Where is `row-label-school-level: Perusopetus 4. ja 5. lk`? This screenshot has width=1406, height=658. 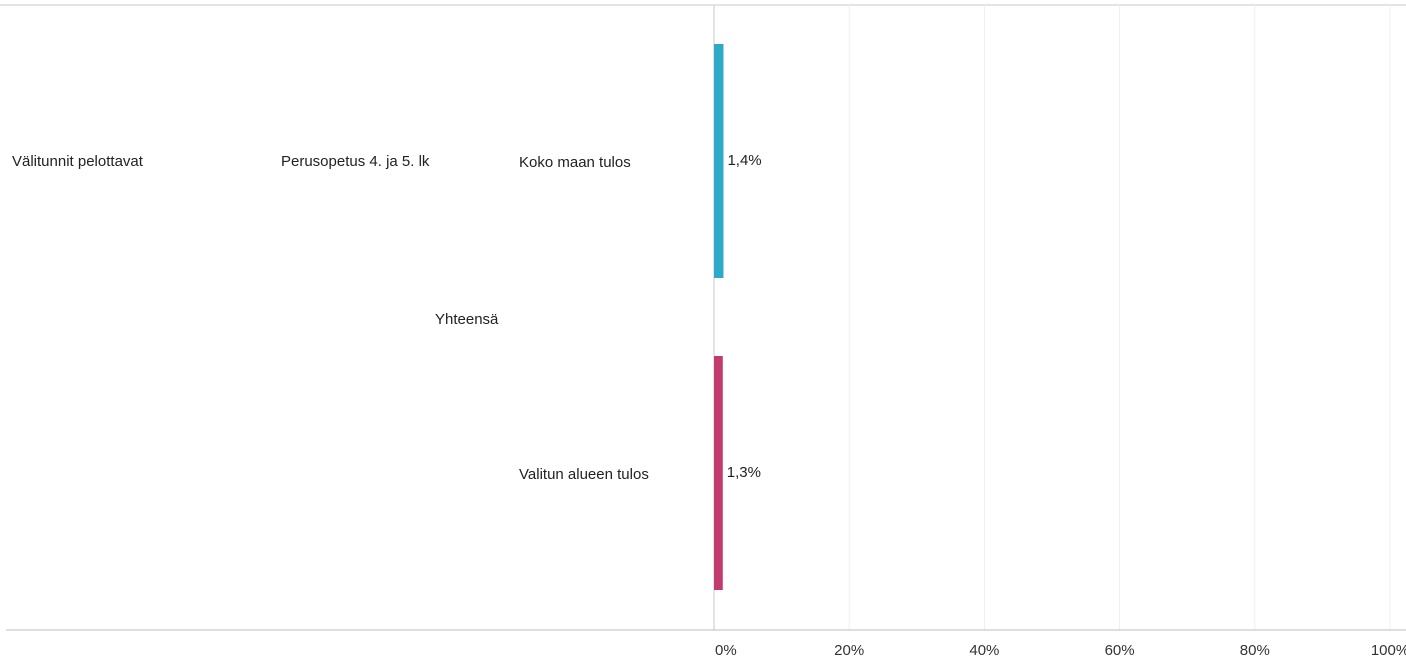 row-label-school-level: Perusopetus 4. ja 5. lk is located at coordinates (355, 161).